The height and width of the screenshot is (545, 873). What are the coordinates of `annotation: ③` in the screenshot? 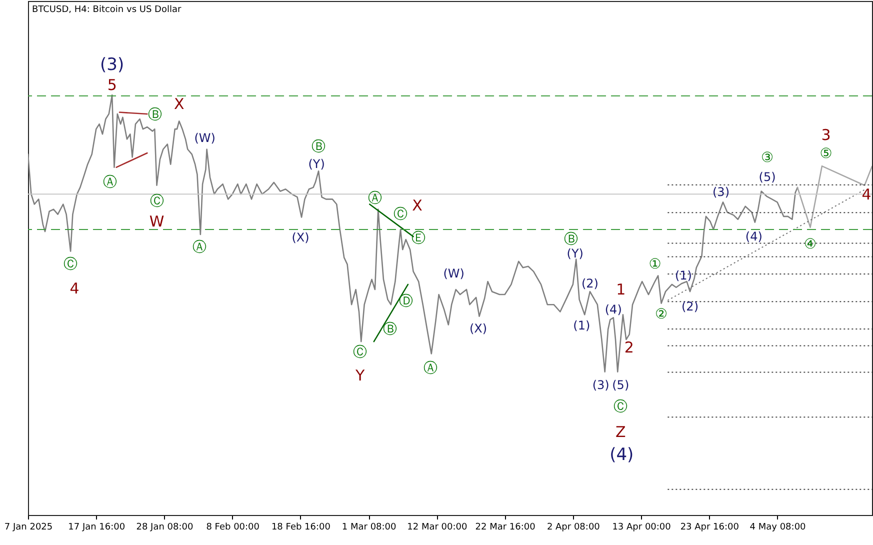 It's located at (767, 158).